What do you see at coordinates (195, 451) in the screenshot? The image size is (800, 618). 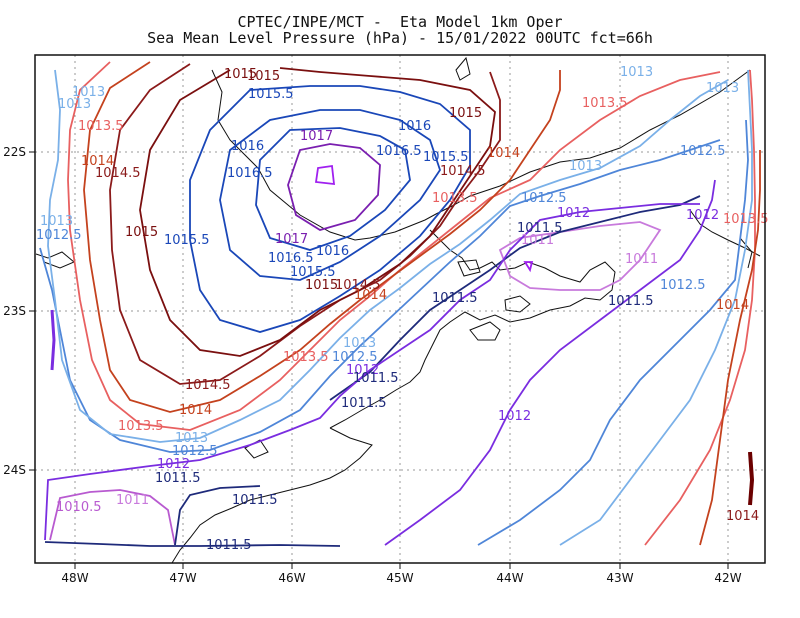 I see `label-1012-5-f: 1012.5` at bounding box center [195, 451].